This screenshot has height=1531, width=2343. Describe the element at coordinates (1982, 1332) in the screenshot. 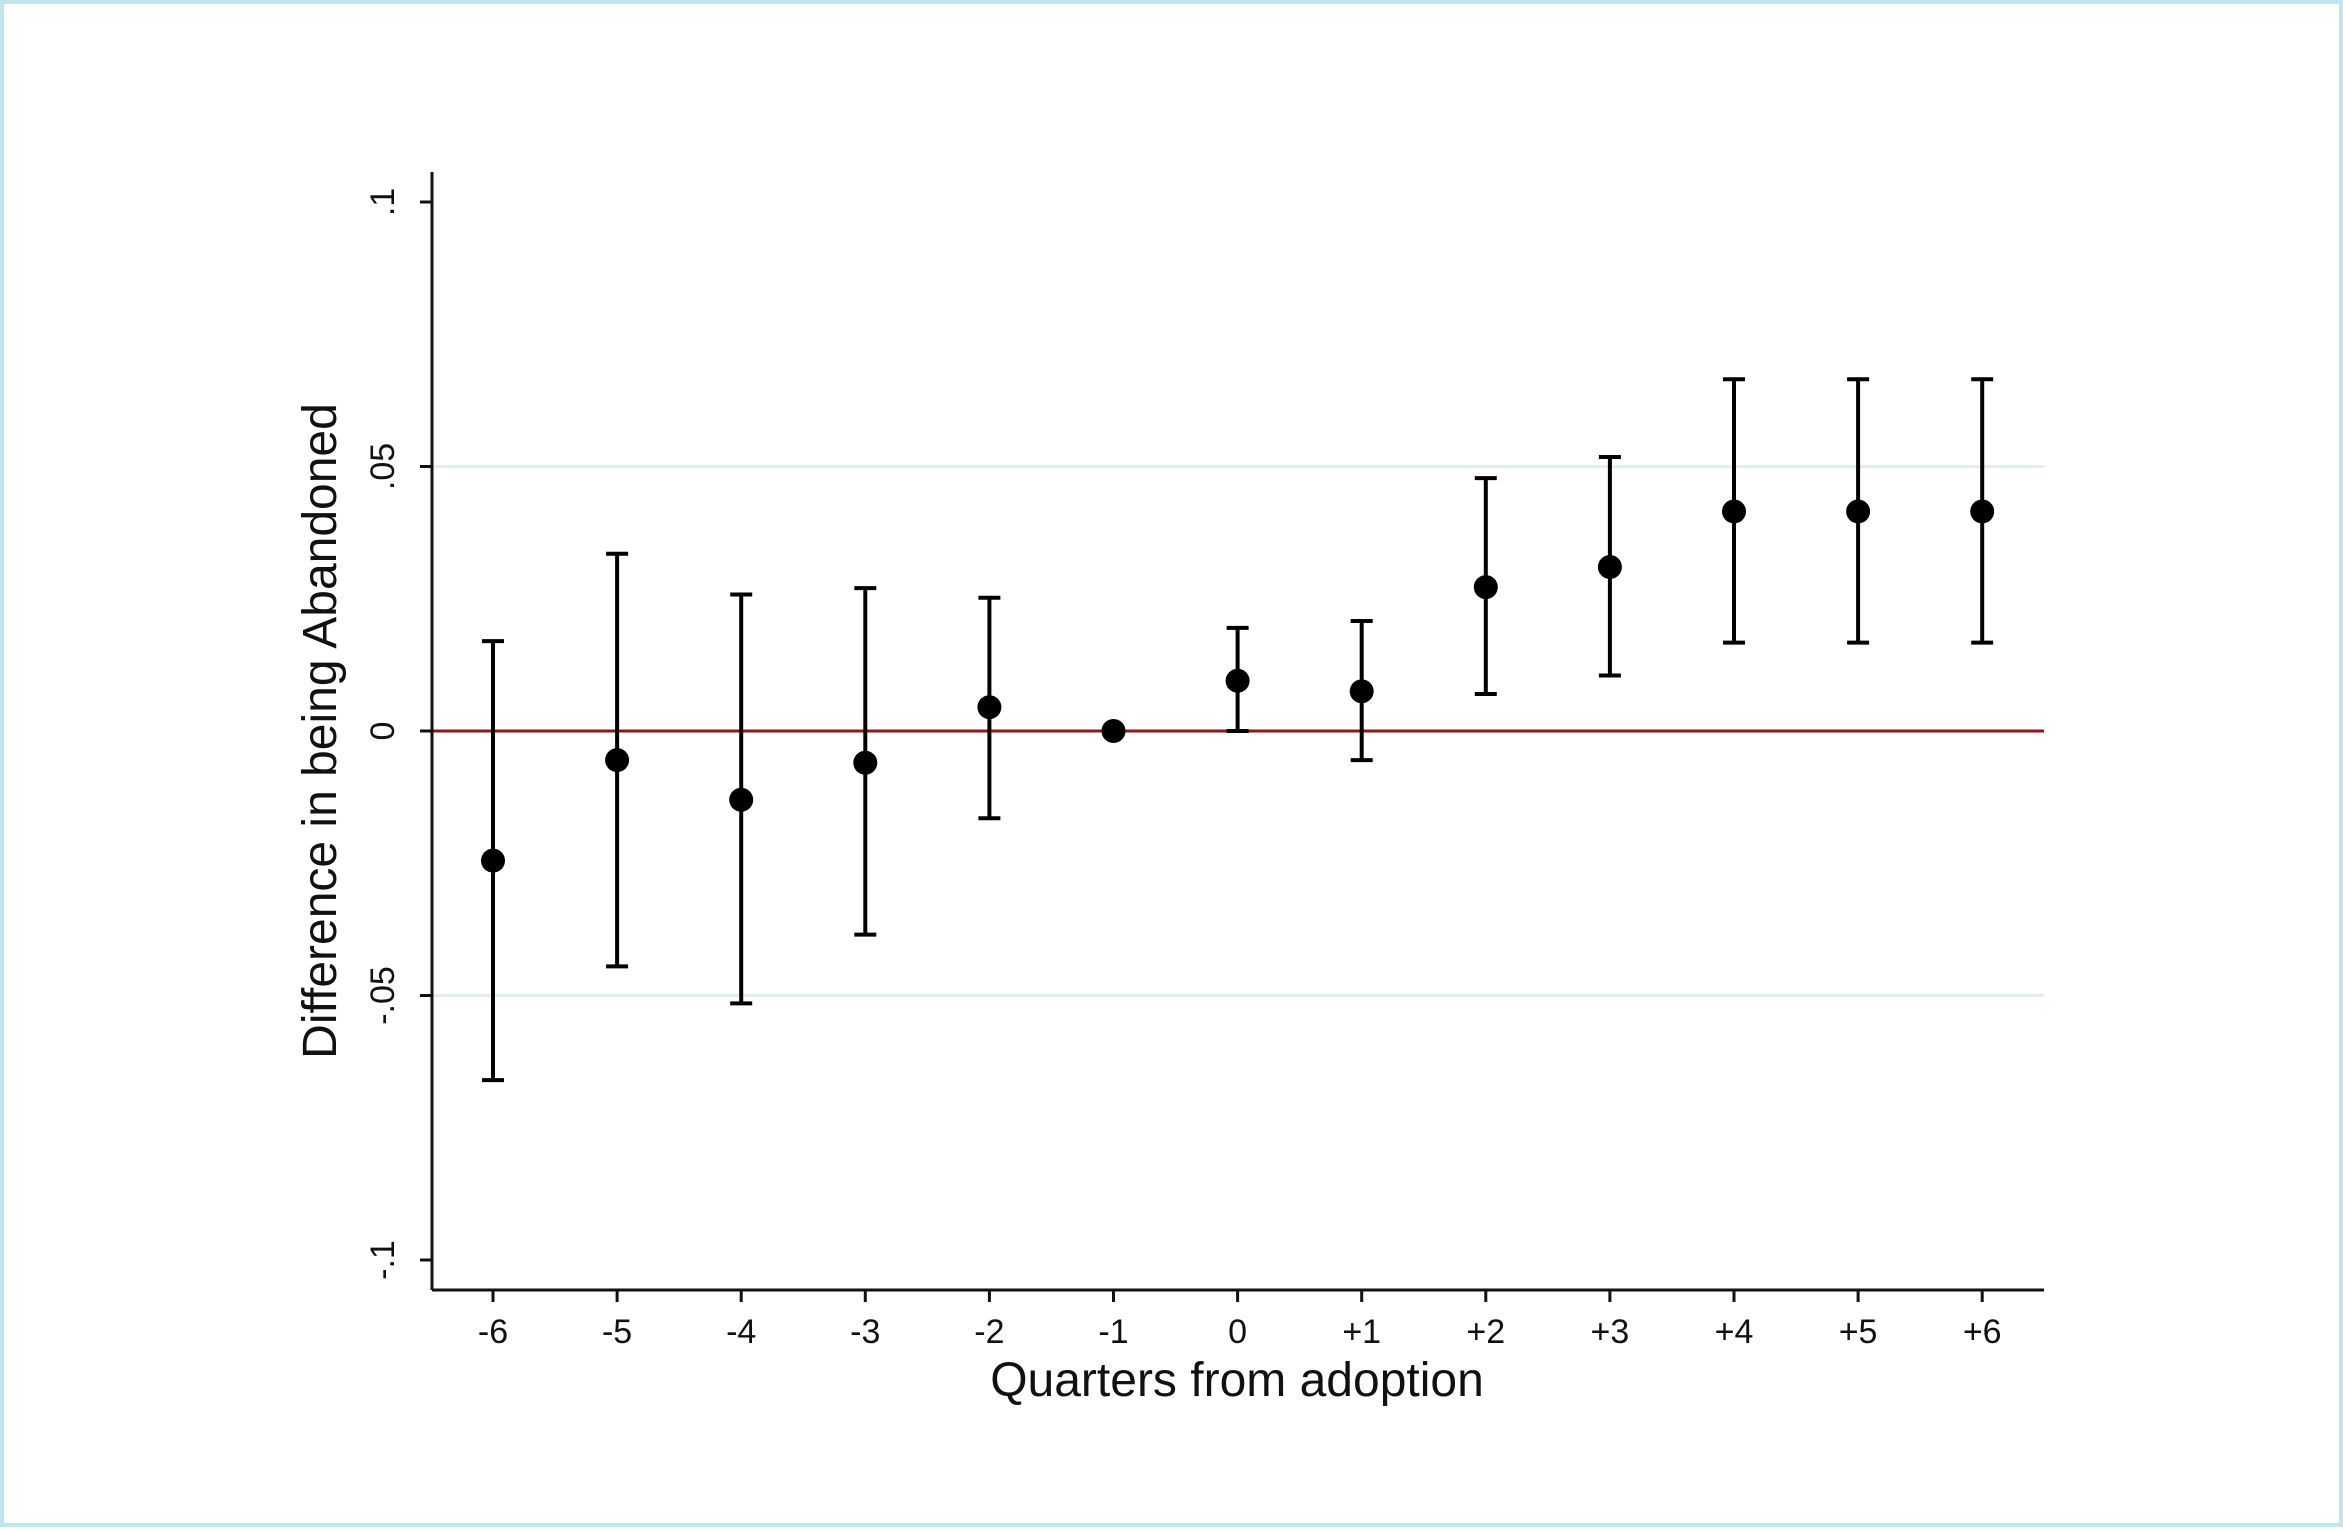

I see `x-tick-label: +6` at that location.